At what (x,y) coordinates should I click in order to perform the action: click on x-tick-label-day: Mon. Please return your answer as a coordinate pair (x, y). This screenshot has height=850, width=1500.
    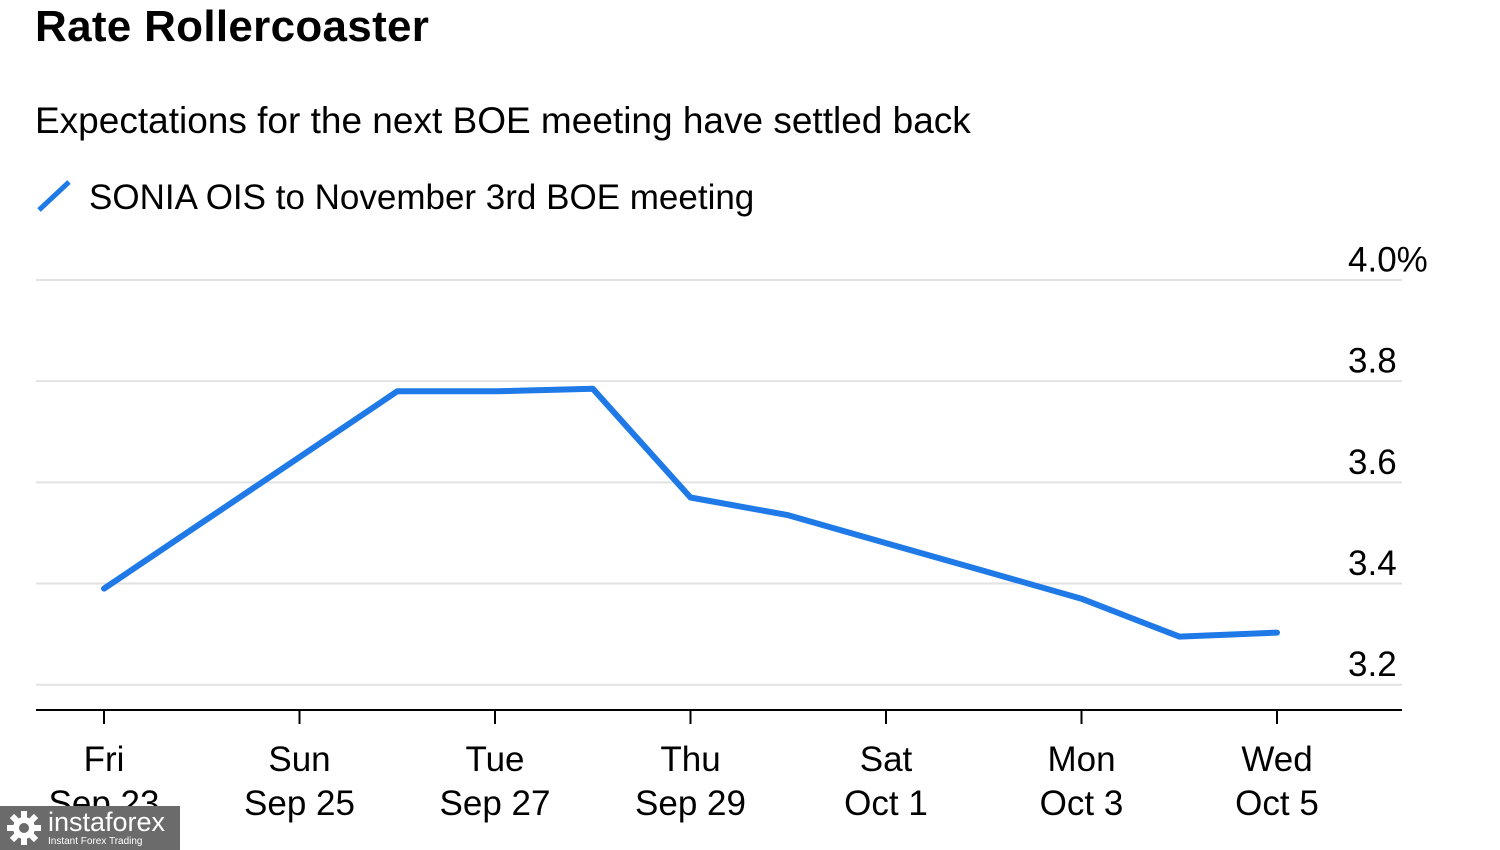
    Looking at the image, I should click on (1081, 759).